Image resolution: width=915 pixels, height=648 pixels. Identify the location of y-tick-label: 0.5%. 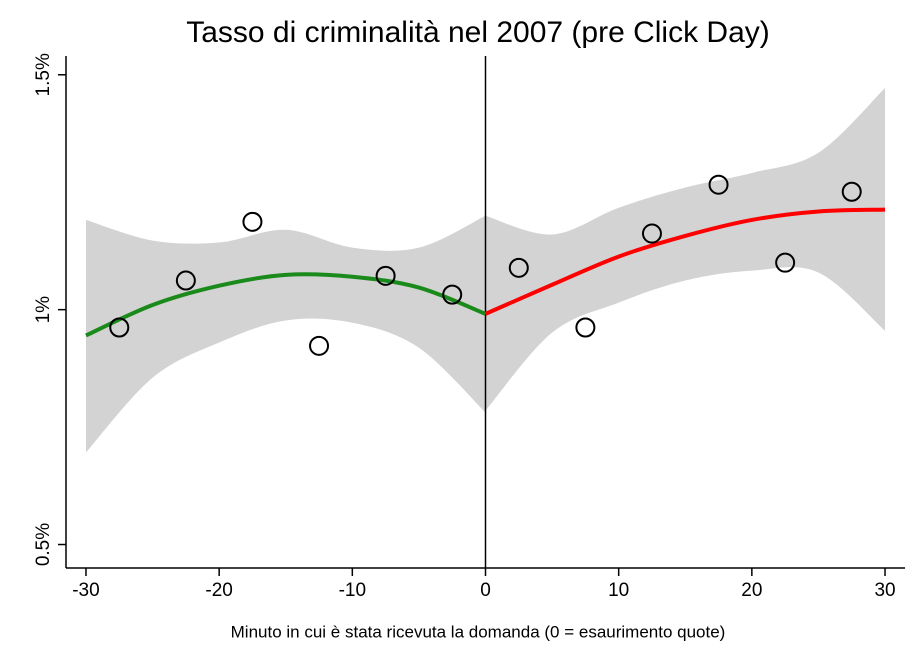
(43, 544).